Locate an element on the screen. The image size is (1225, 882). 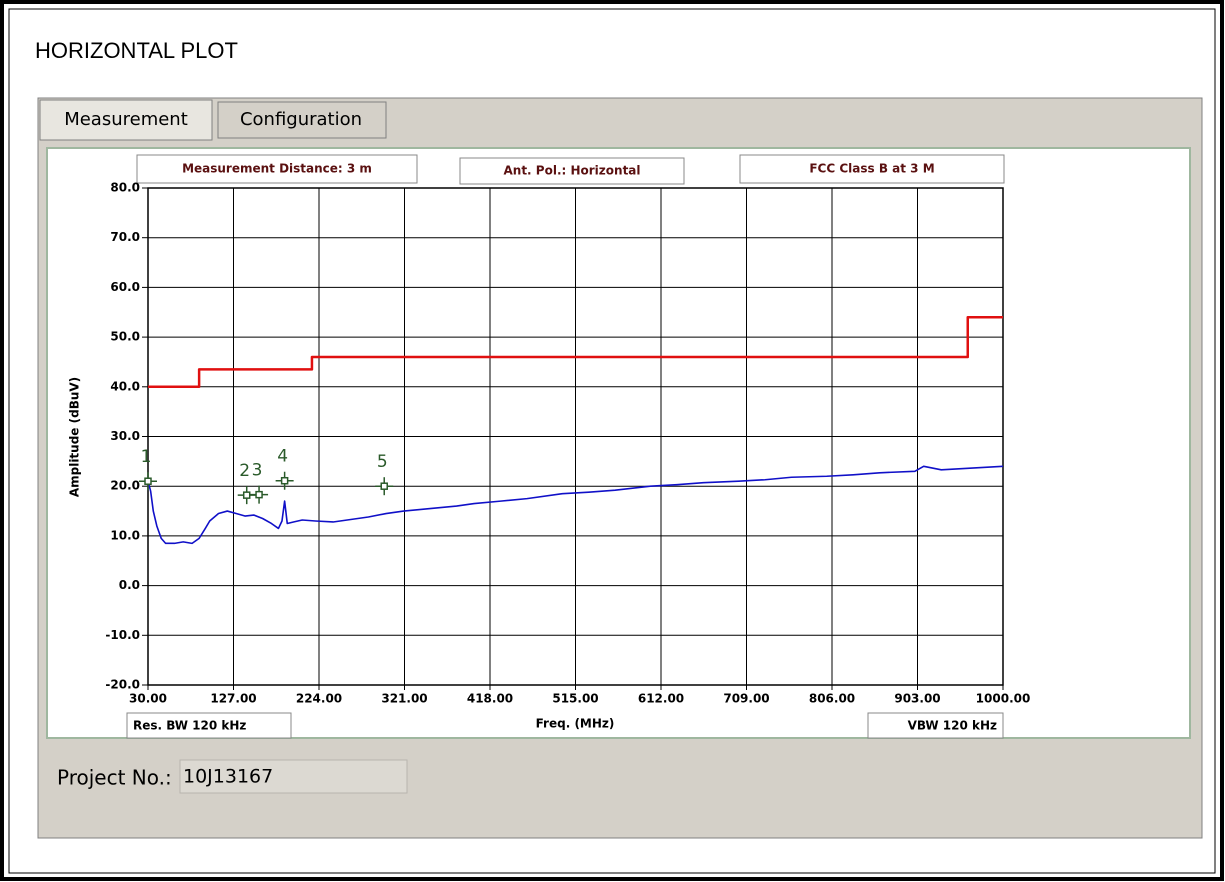
x-tick-label: 612.00 is located at coordinates (661, 699).